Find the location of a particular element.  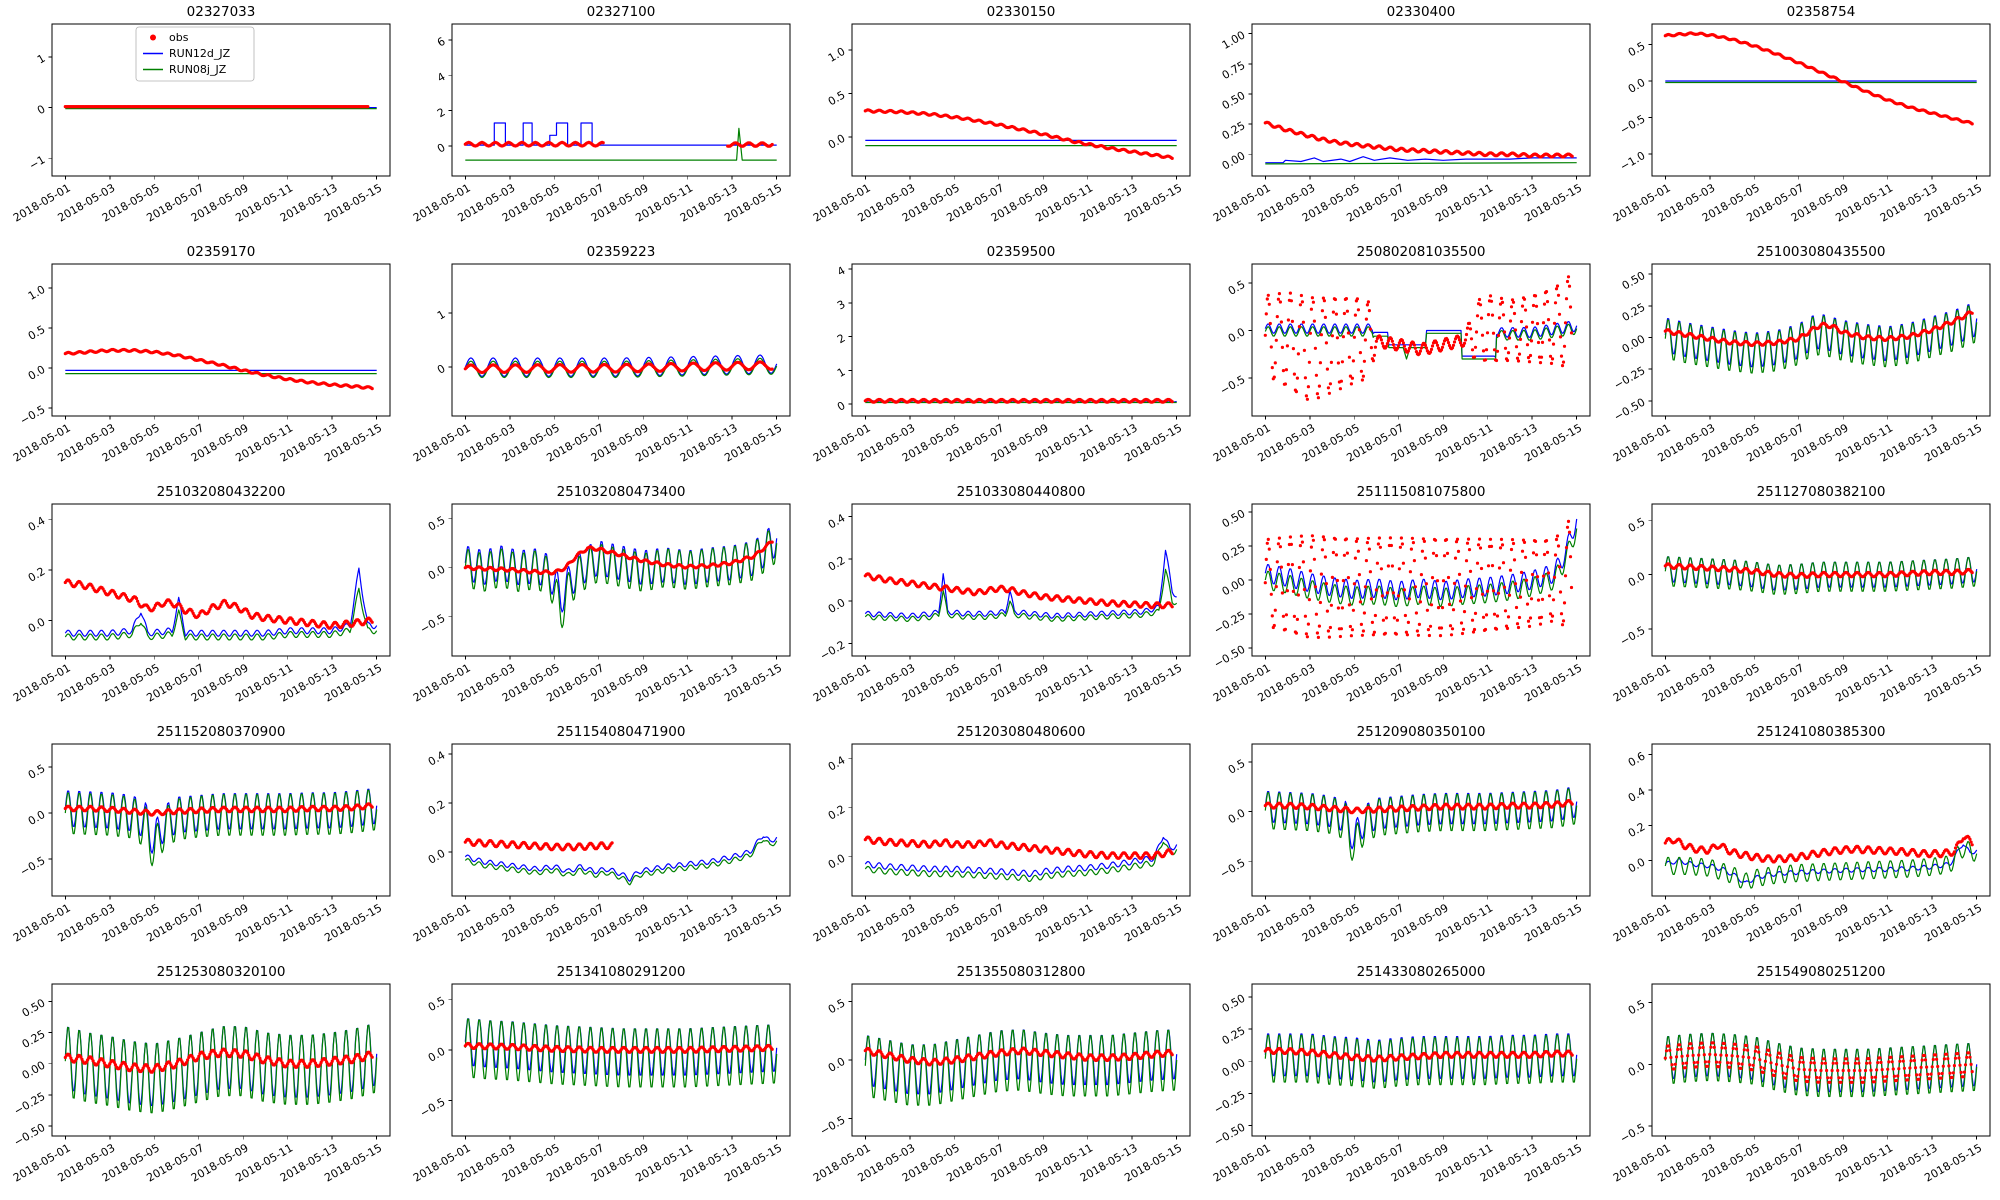

y-tick-labels: 0 1 2 3 4 is located at coordinates (843, 339).